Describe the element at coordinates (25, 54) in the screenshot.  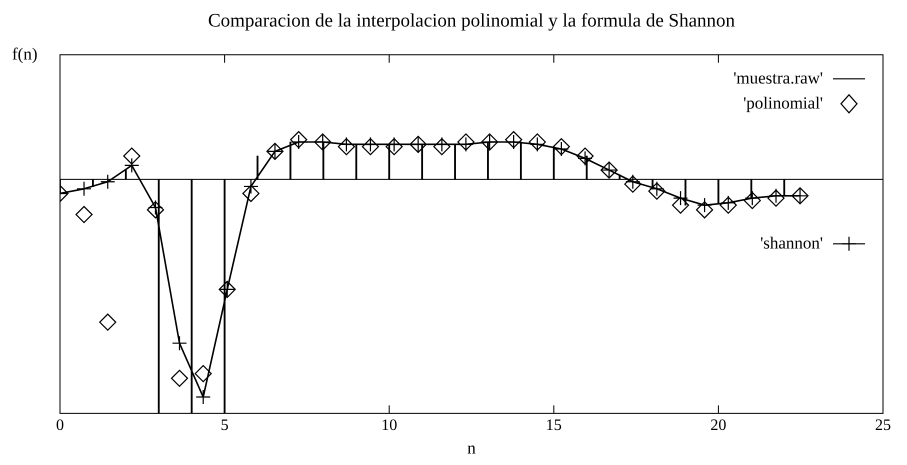
I see `y-axis-title: f(n)` at that location.